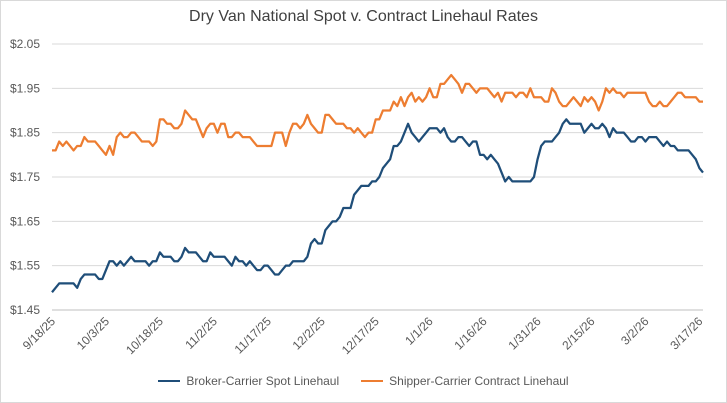  I want to click on x-tick-label: 10/18/25, so click(144, 335).